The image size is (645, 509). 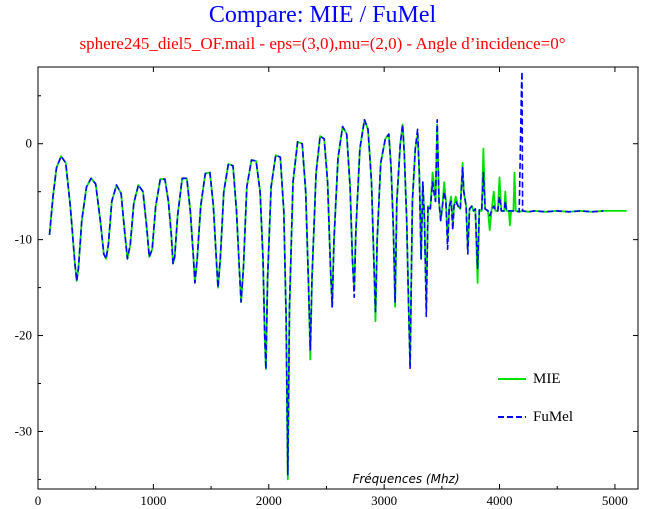 I want to click on x-tick-label: 2000, so click(x=269, y=500).